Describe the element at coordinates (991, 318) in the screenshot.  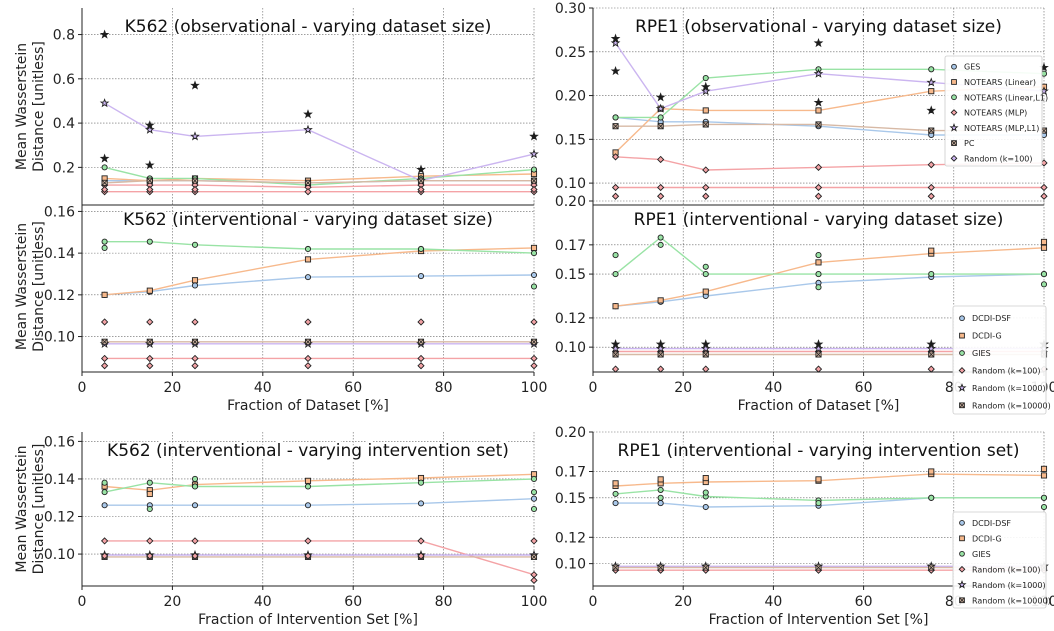
I see `legend-label: DCDI-DSF` at that location.